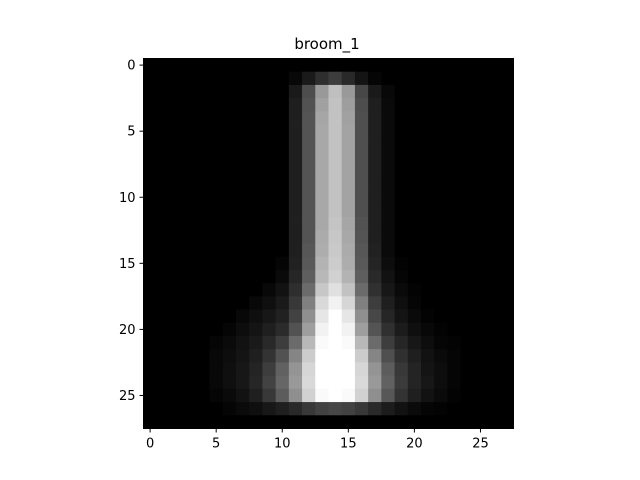 The width and height of the screenshot is (640, 480). I want to click on y-tick-label: 10, so click(127, 198).